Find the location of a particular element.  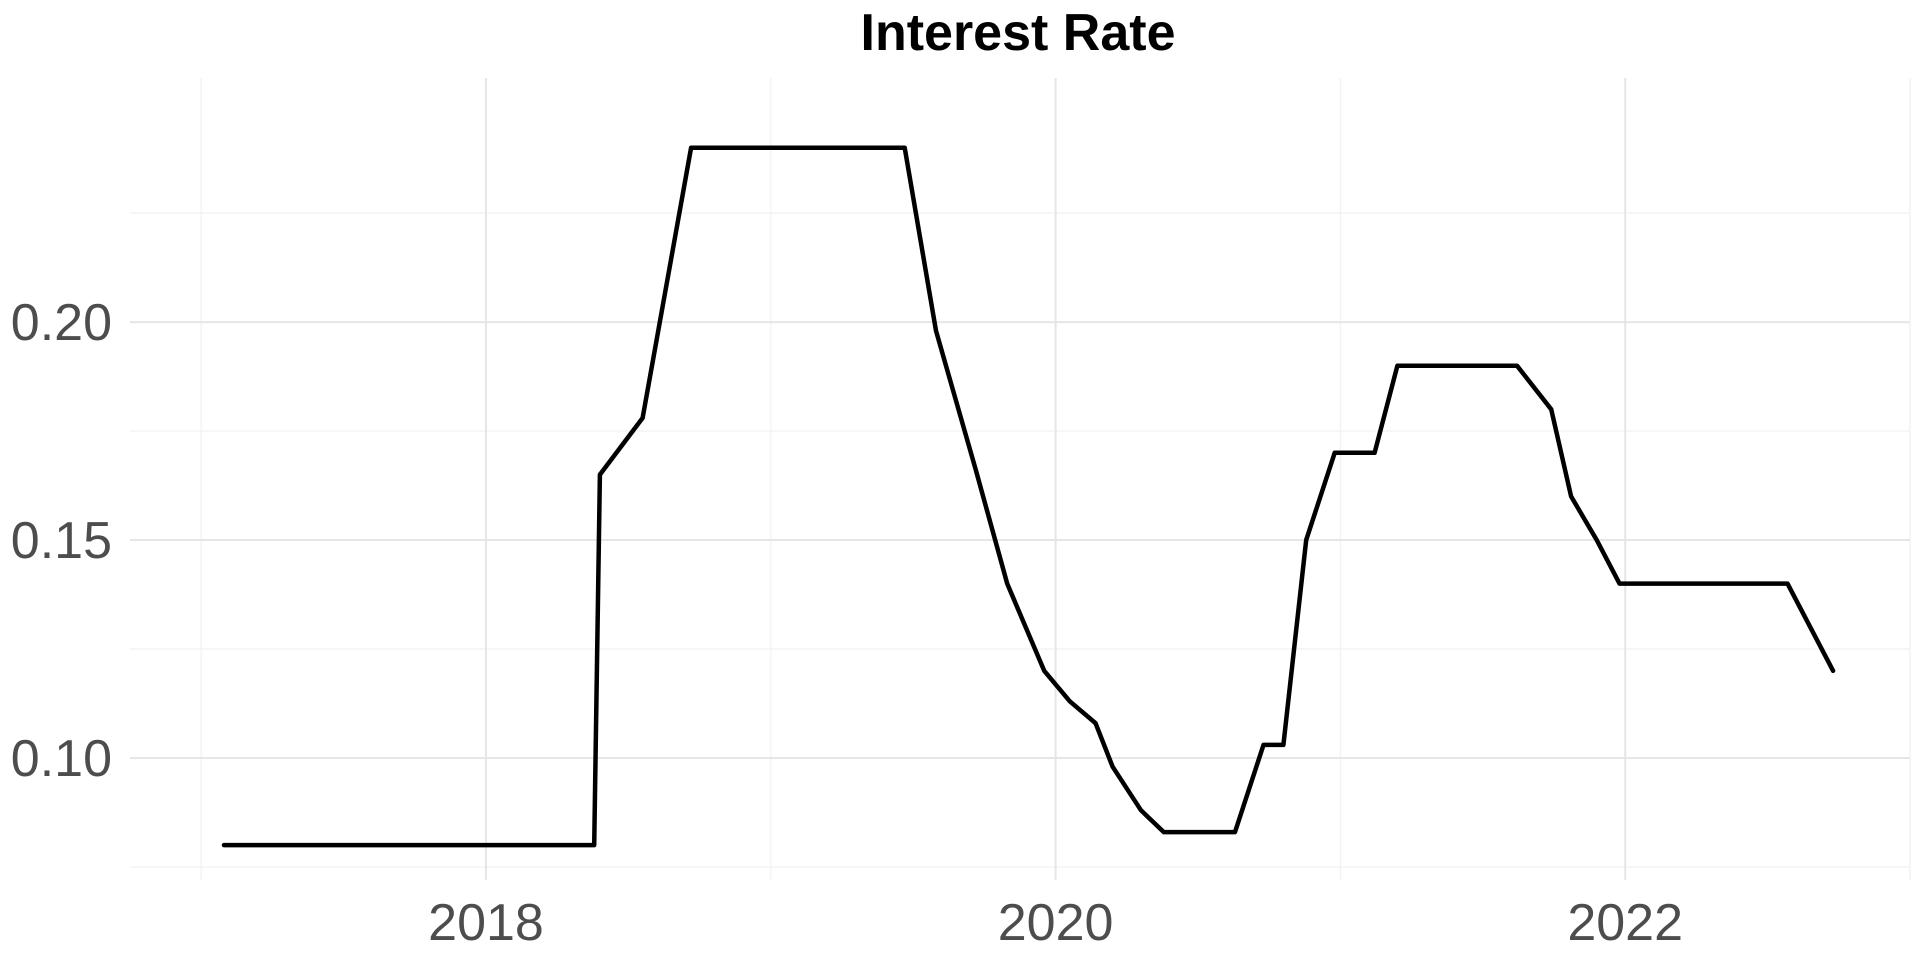

y-tick-label: 0.20 is located at coordinates (61, 323).